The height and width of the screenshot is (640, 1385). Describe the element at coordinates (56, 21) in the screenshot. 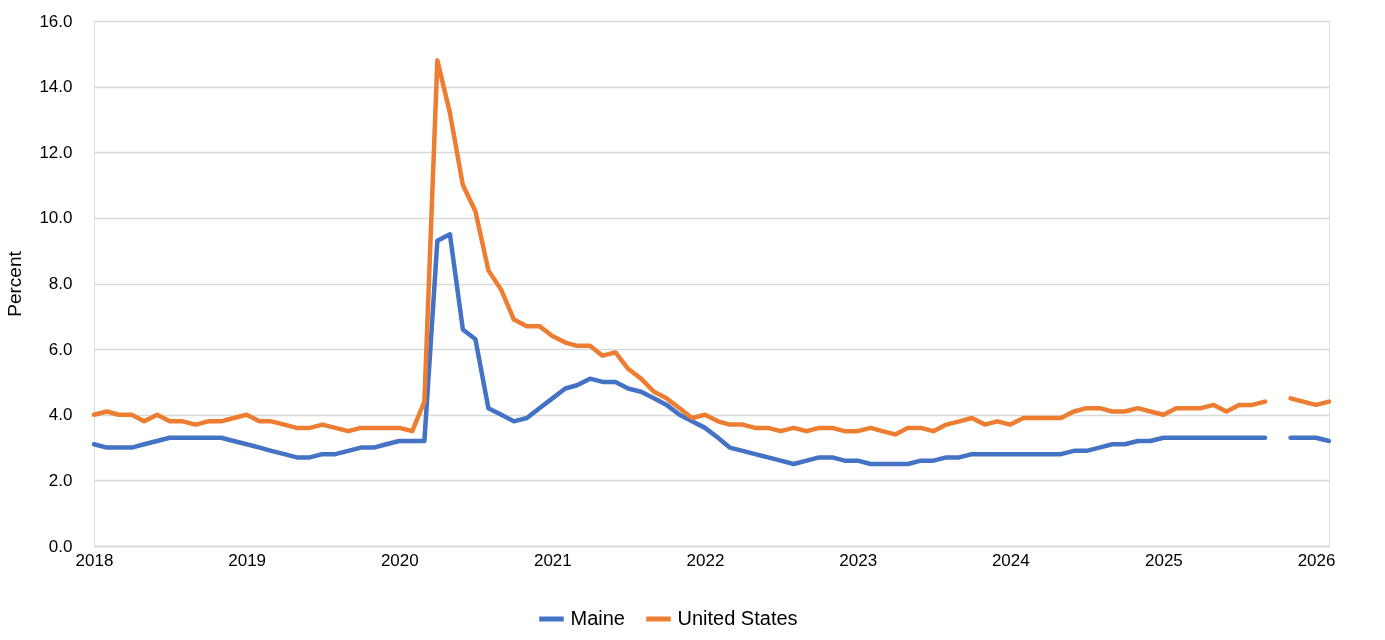

I see `y-tick-label: 16.0` at that location.